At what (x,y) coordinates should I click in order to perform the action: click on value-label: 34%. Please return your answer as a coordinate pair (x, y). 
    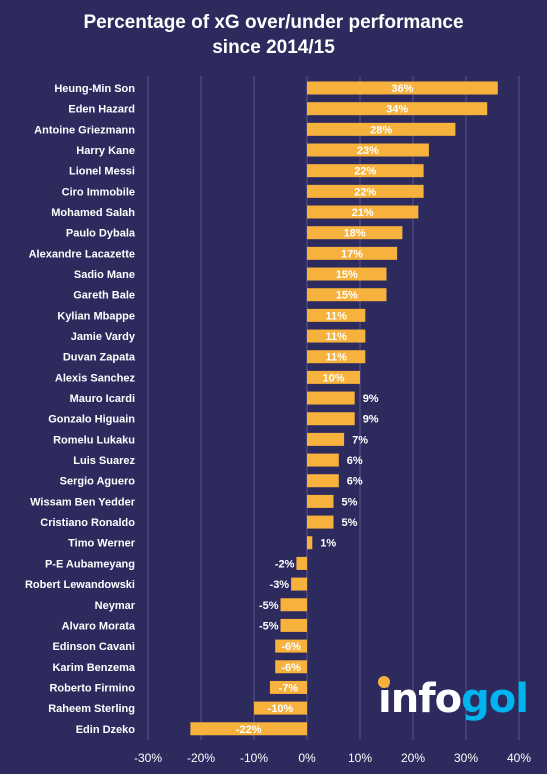
    Looking at the image, I should click on (397, 110).